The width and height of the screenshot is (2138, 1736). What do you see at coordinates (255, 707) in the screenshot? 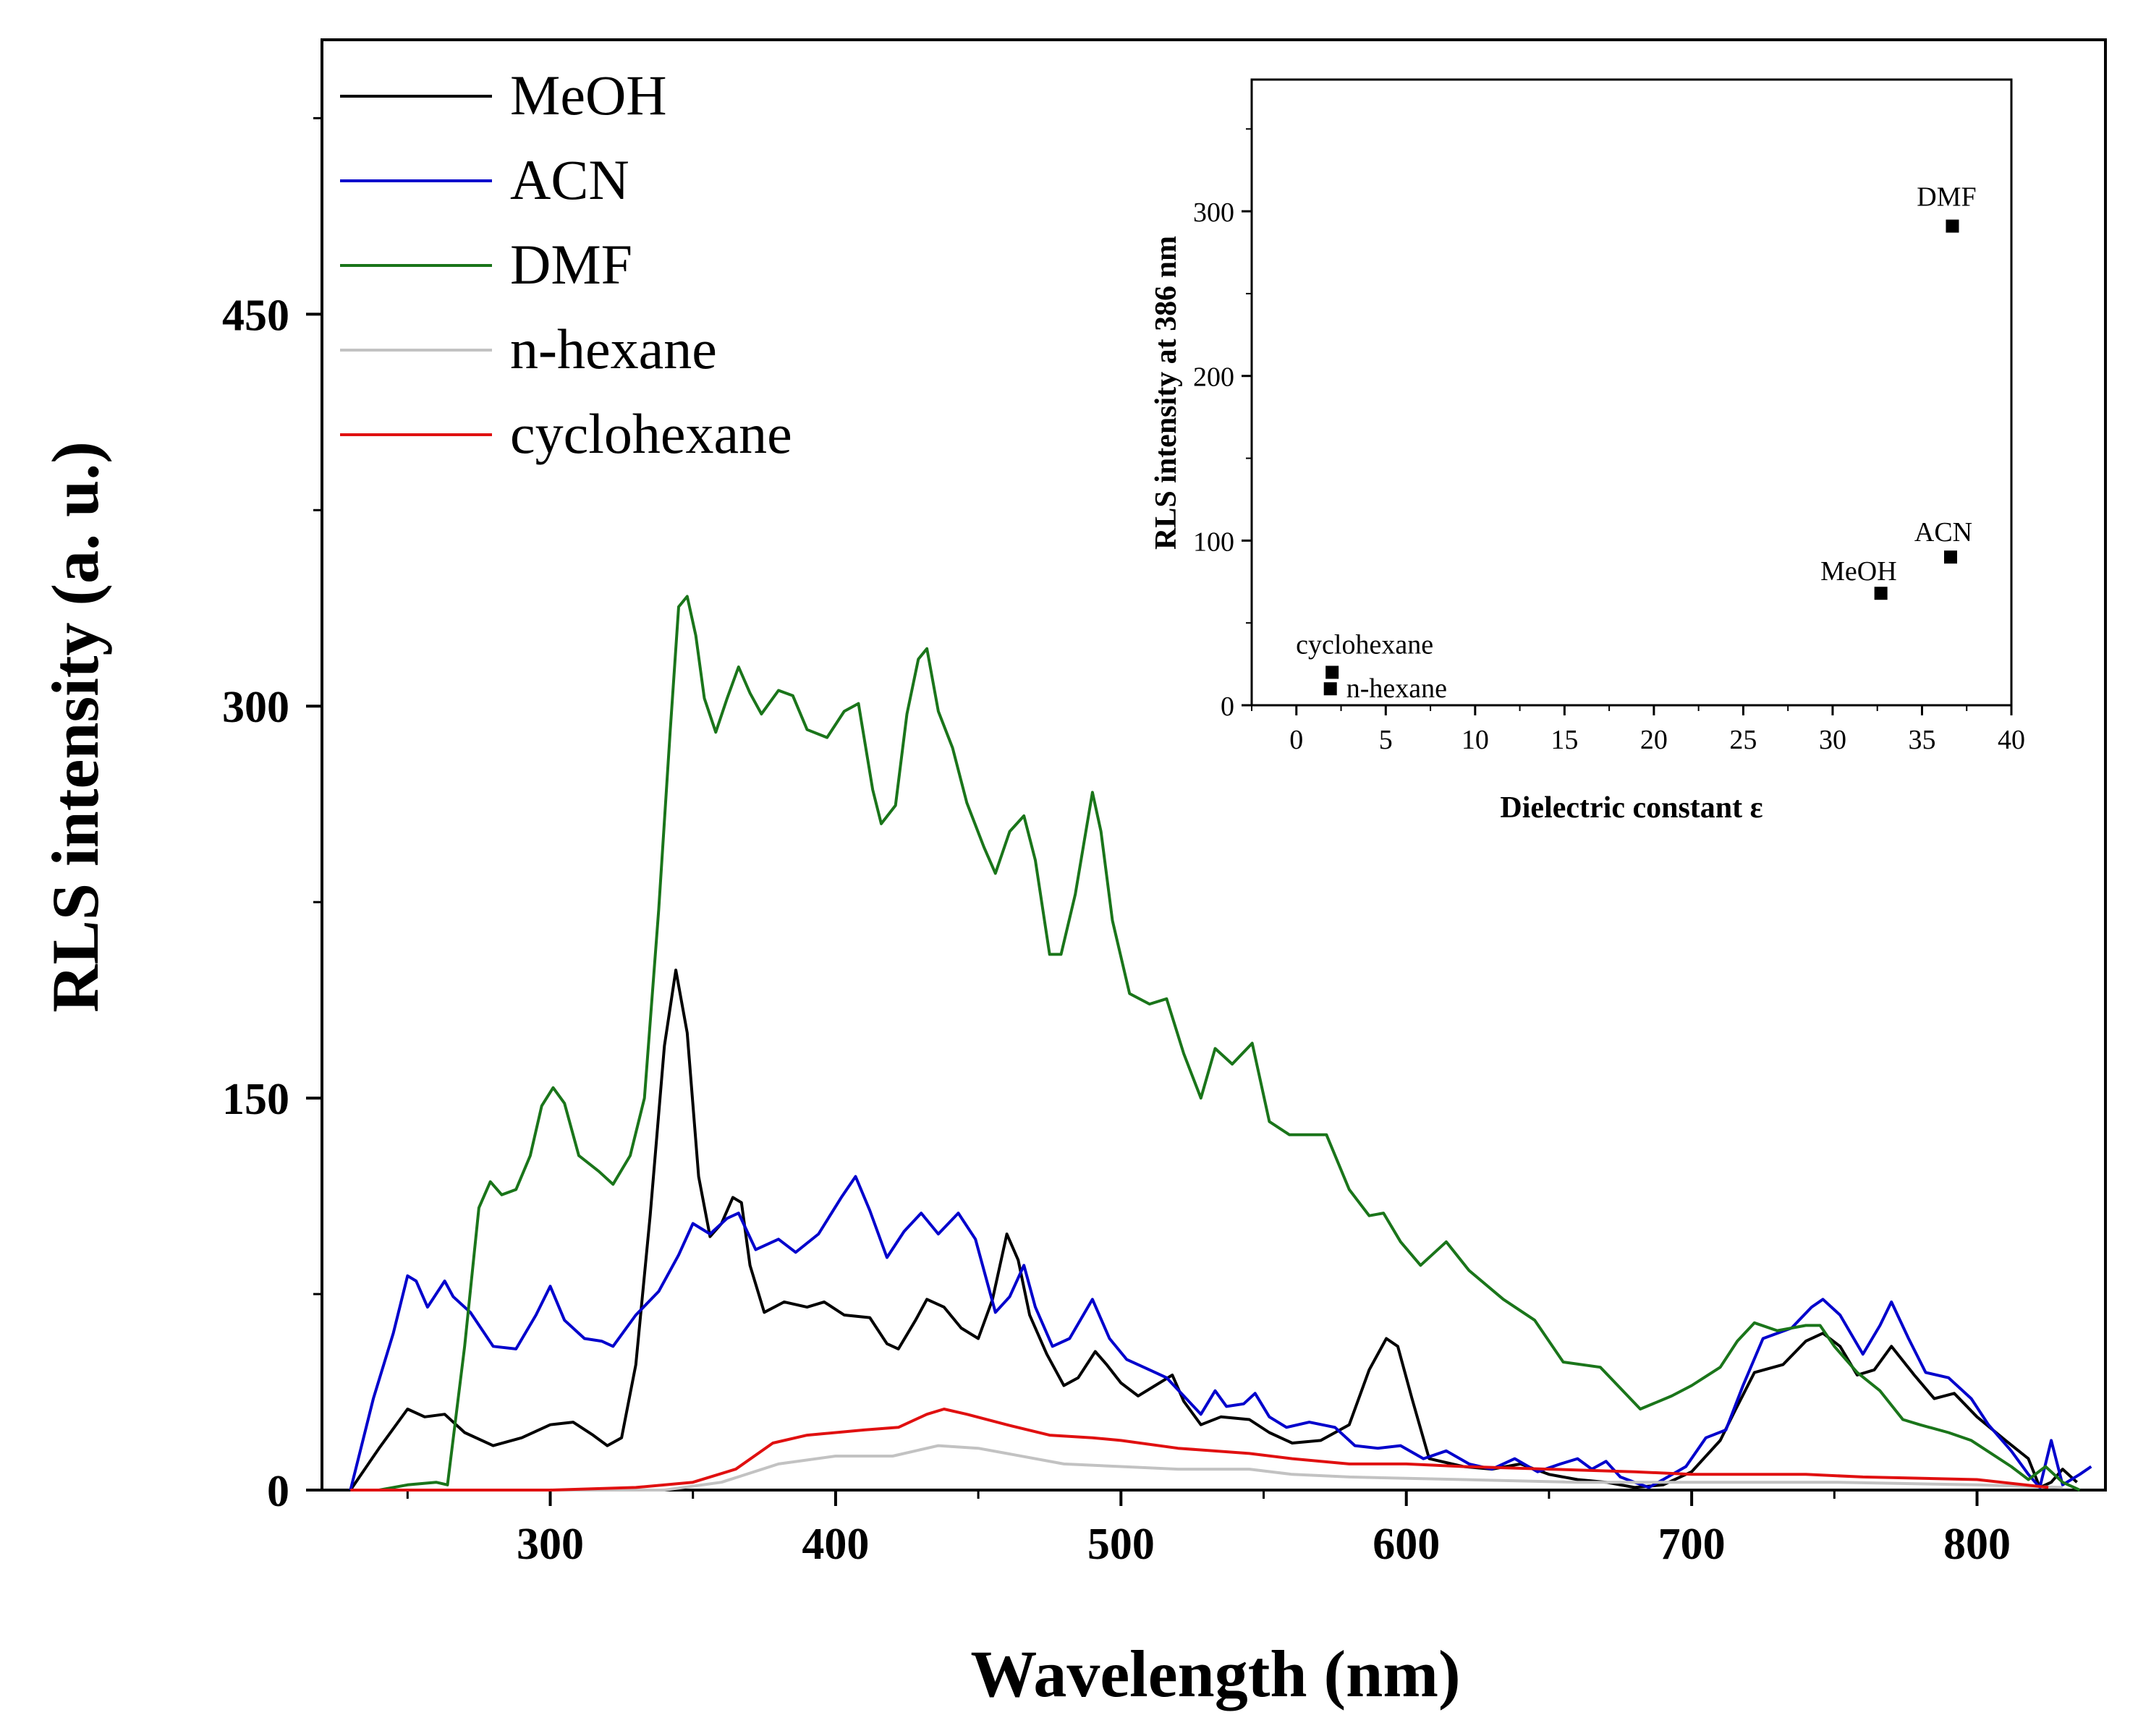
I see `y-tick-label: 300` at bounding box center [255, 707].